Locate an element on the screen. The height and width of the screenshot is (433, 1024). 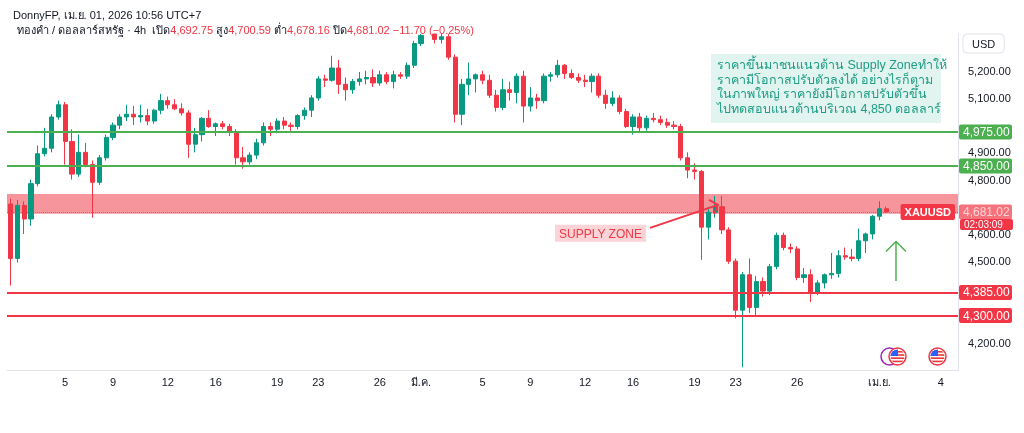
x-tick-label: มี.ค. is located at coordinates (420, 381).